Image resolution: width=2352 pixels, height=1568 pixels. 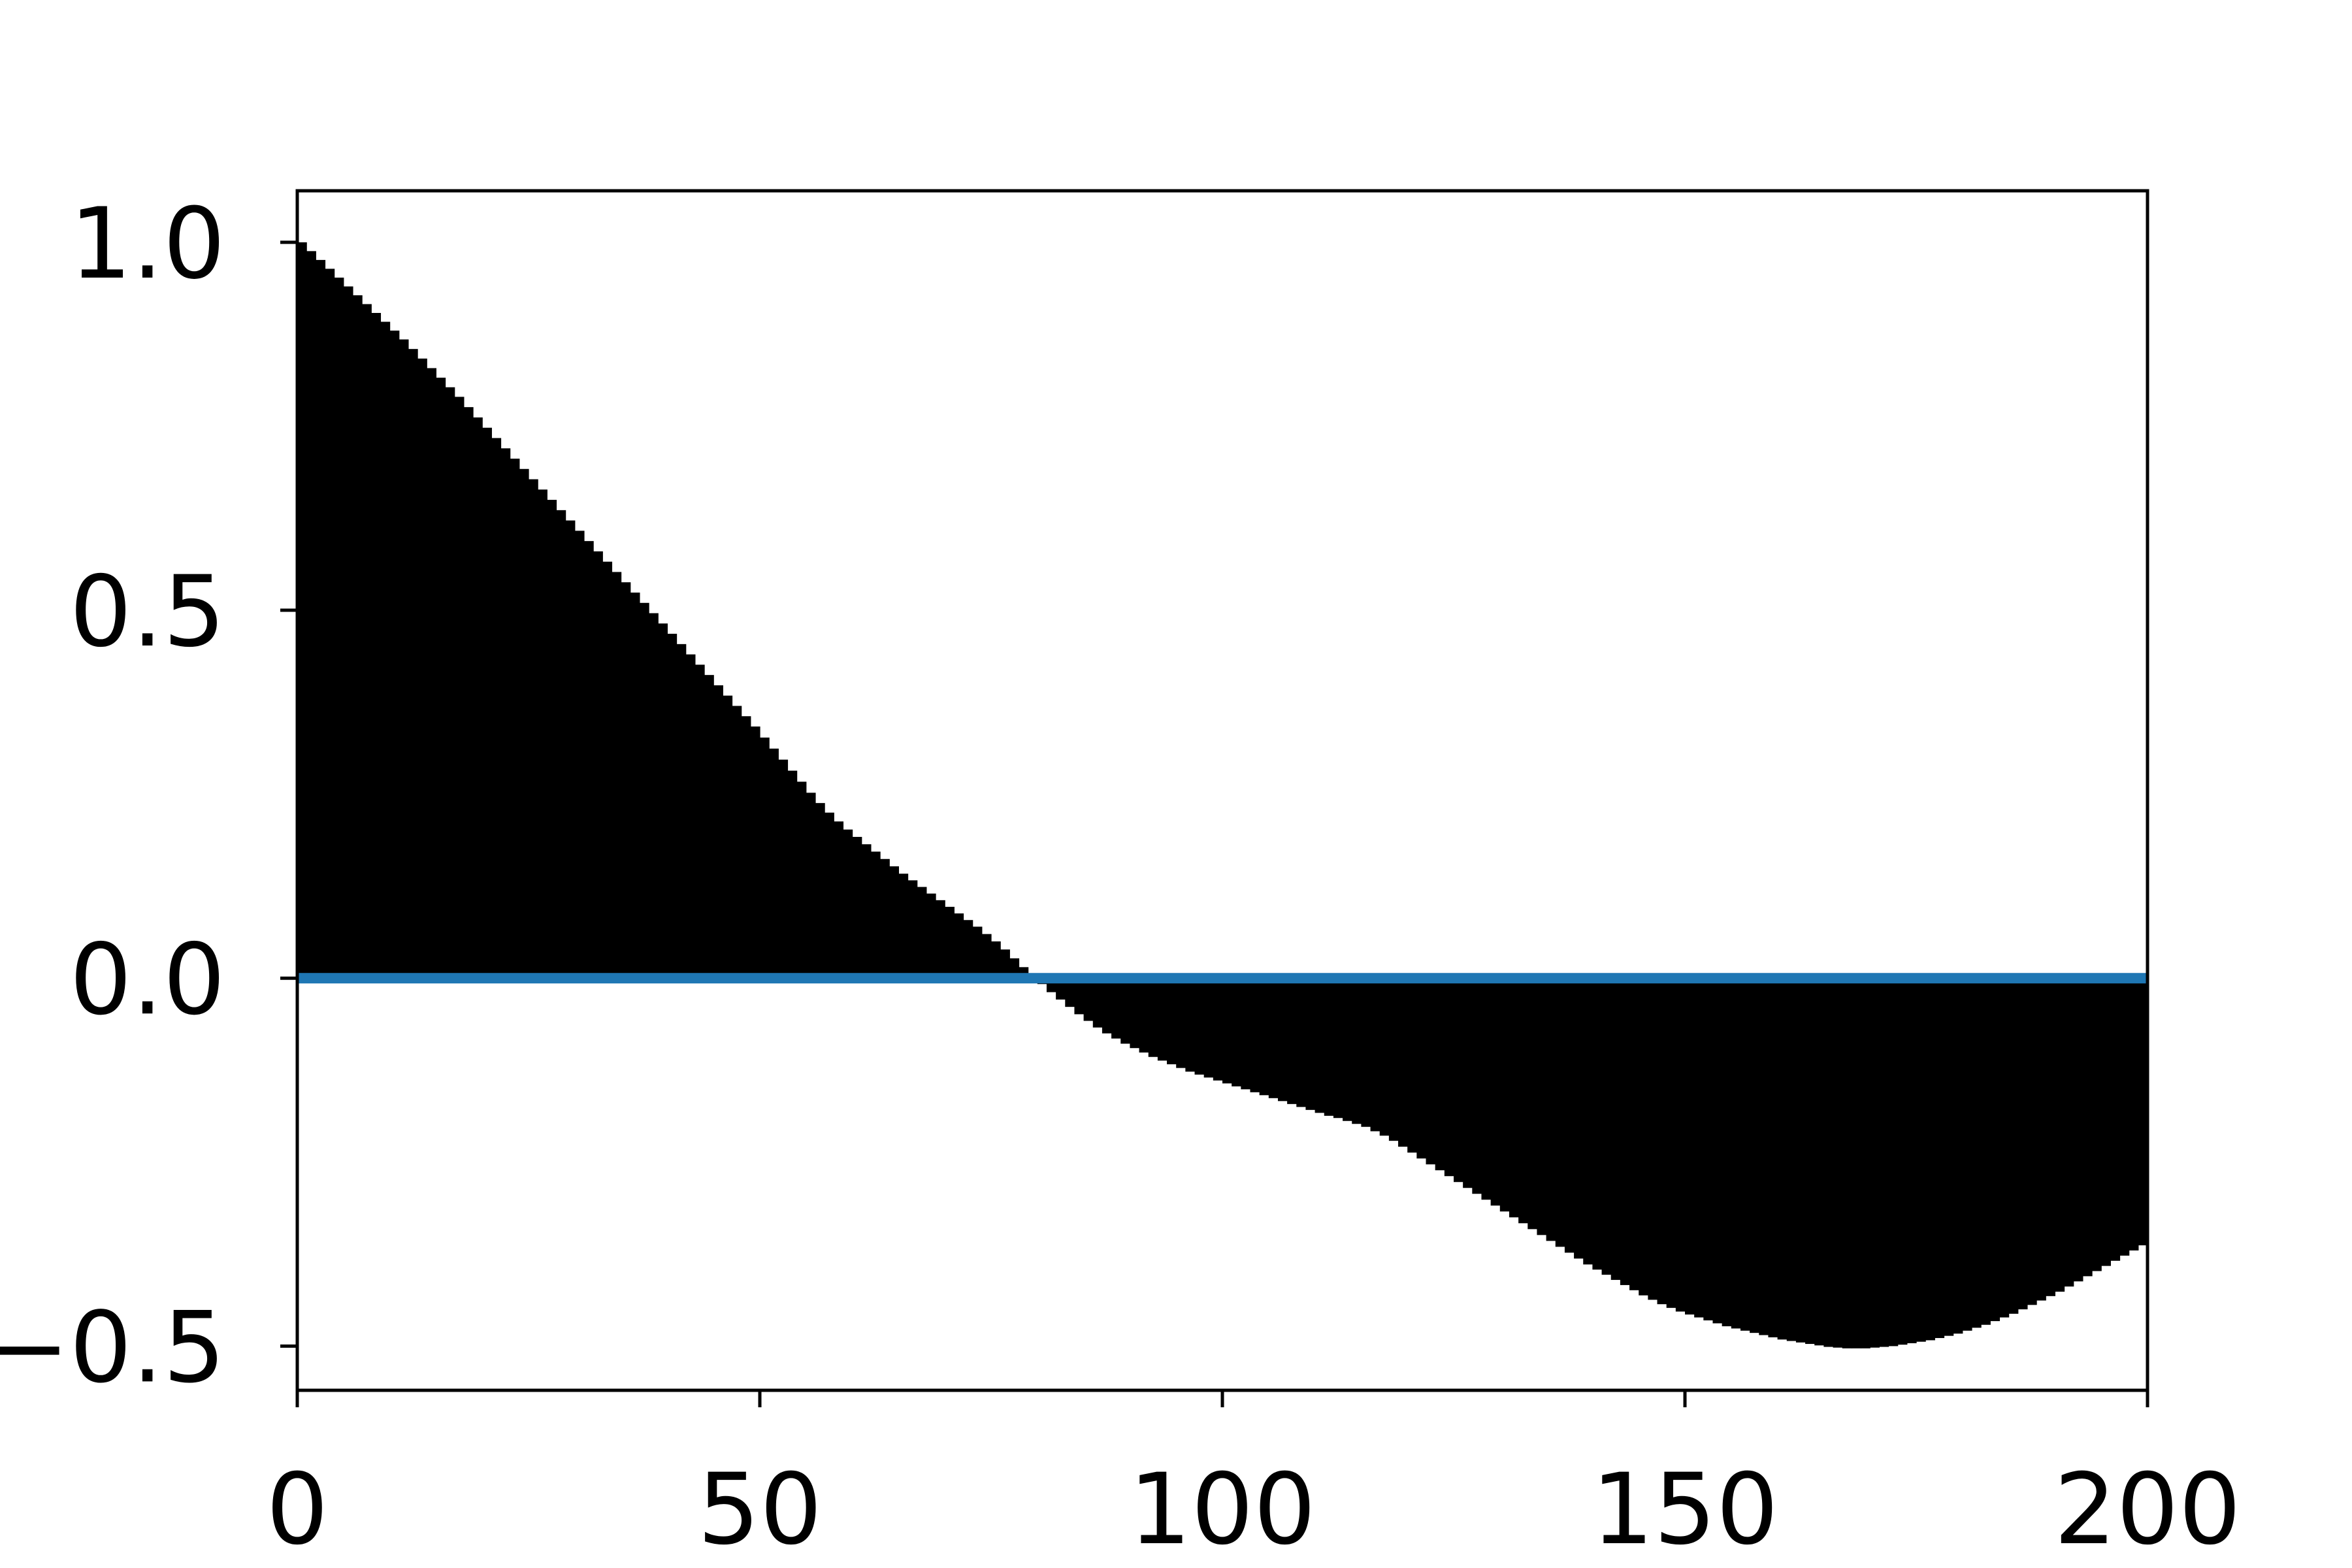 I want to click on y-tick-label-1: 0.0, so click(x=147, y=980).